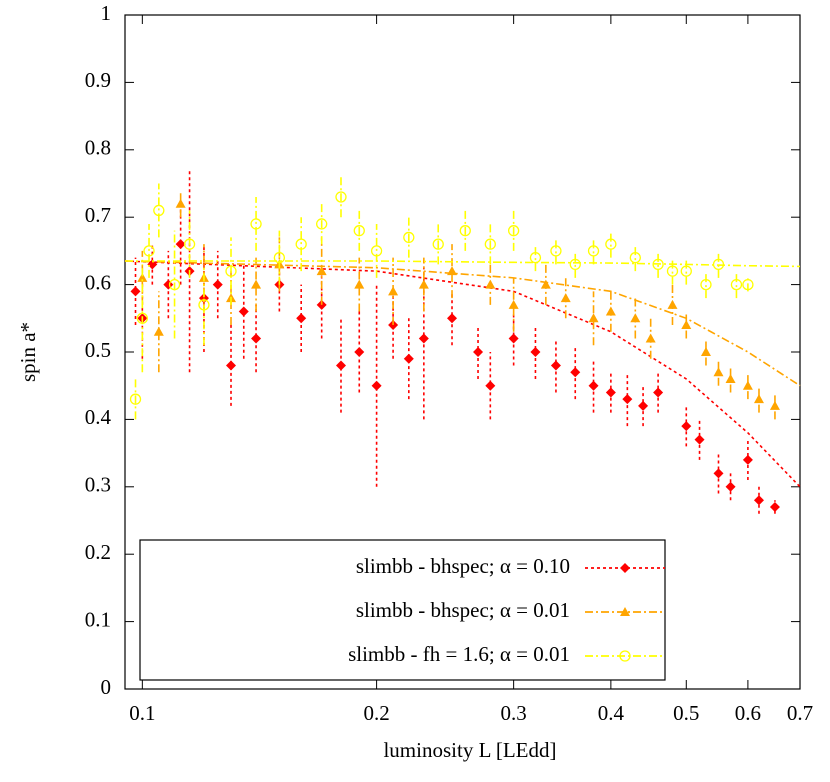 Image resolution: width=830 pixels, height=782 pixels. I want to click on x-tick-label: 0.1, so click(142, 713).